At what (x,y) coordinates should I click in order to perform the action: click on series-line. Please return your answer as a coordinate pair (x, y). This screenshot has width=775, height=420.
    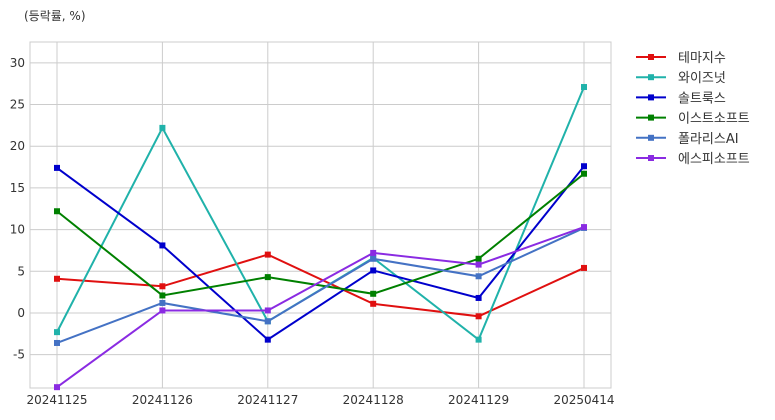
    Looking at the image, I should click on (320, 285).